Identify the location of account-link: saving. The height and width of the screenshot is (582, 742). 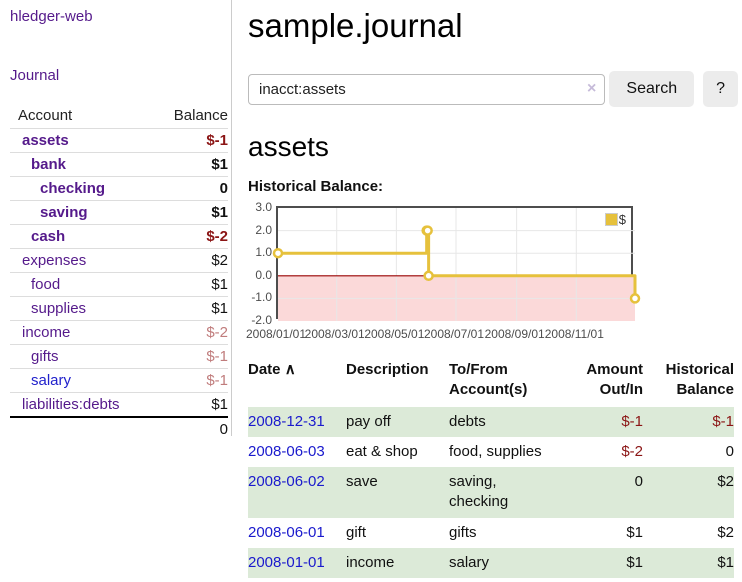
(64, 212).